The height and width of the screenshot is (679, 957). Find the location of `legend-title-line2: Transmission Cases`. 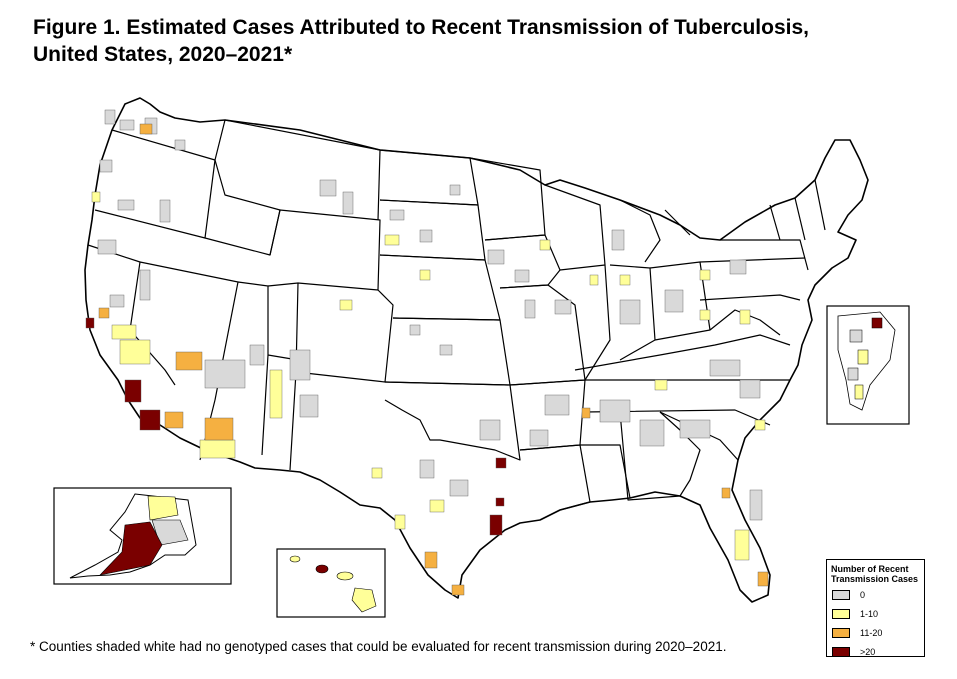

legend-title-line2: Transmission Cases is located at coordinates (875, 579).